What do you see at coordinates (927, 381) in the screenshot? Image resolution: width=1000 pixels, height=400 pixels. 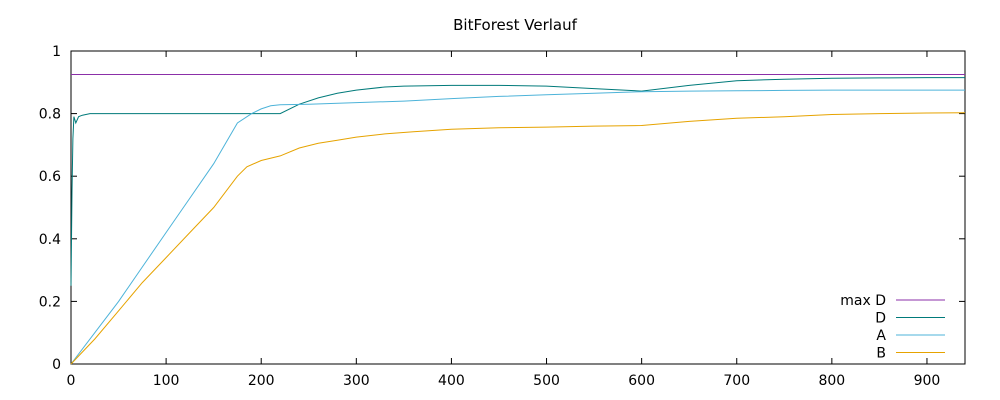 I see `x-tick-label: 900` at bounding box center [927, 381].